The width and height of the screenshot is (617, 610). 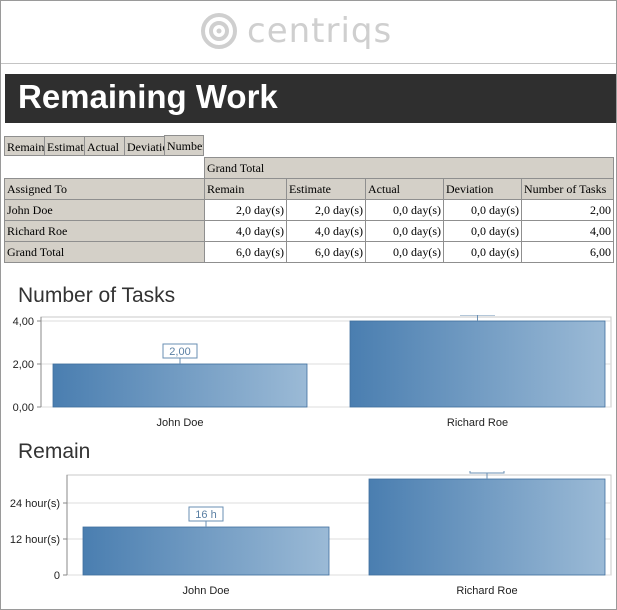 I want to click on field-header-actual: Actual, so click(x=104, y=146).